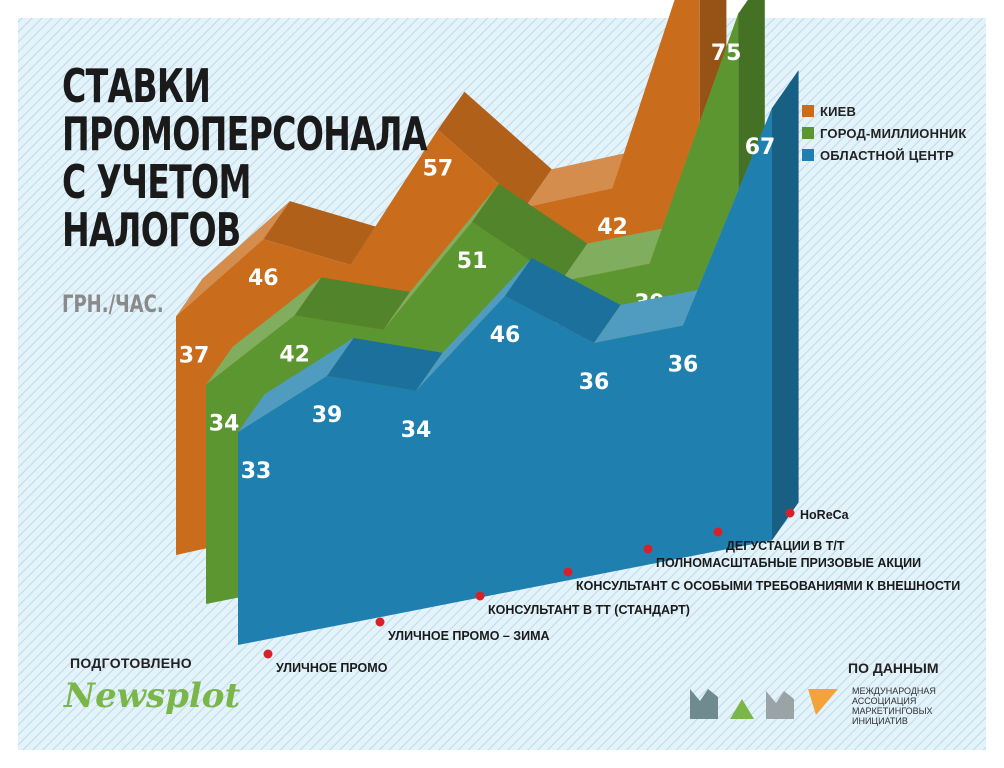 The height and width of the screenshot is (768, 1004). Describe the element at coordinates (505, 335) in the screenshot. I see `series-2-value-3: 46` at that location.